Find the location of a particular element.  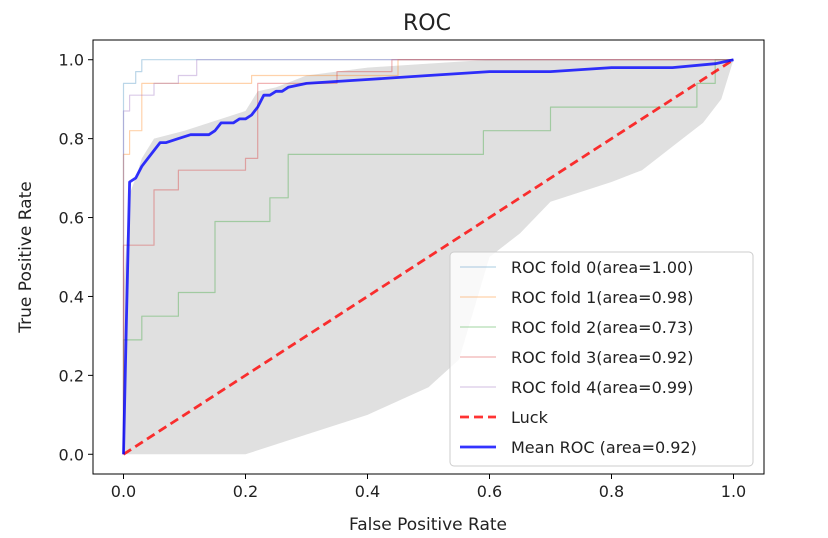

legend-entry-label: Mean ROC (area=0.92) is located at coordinates (604, 447).